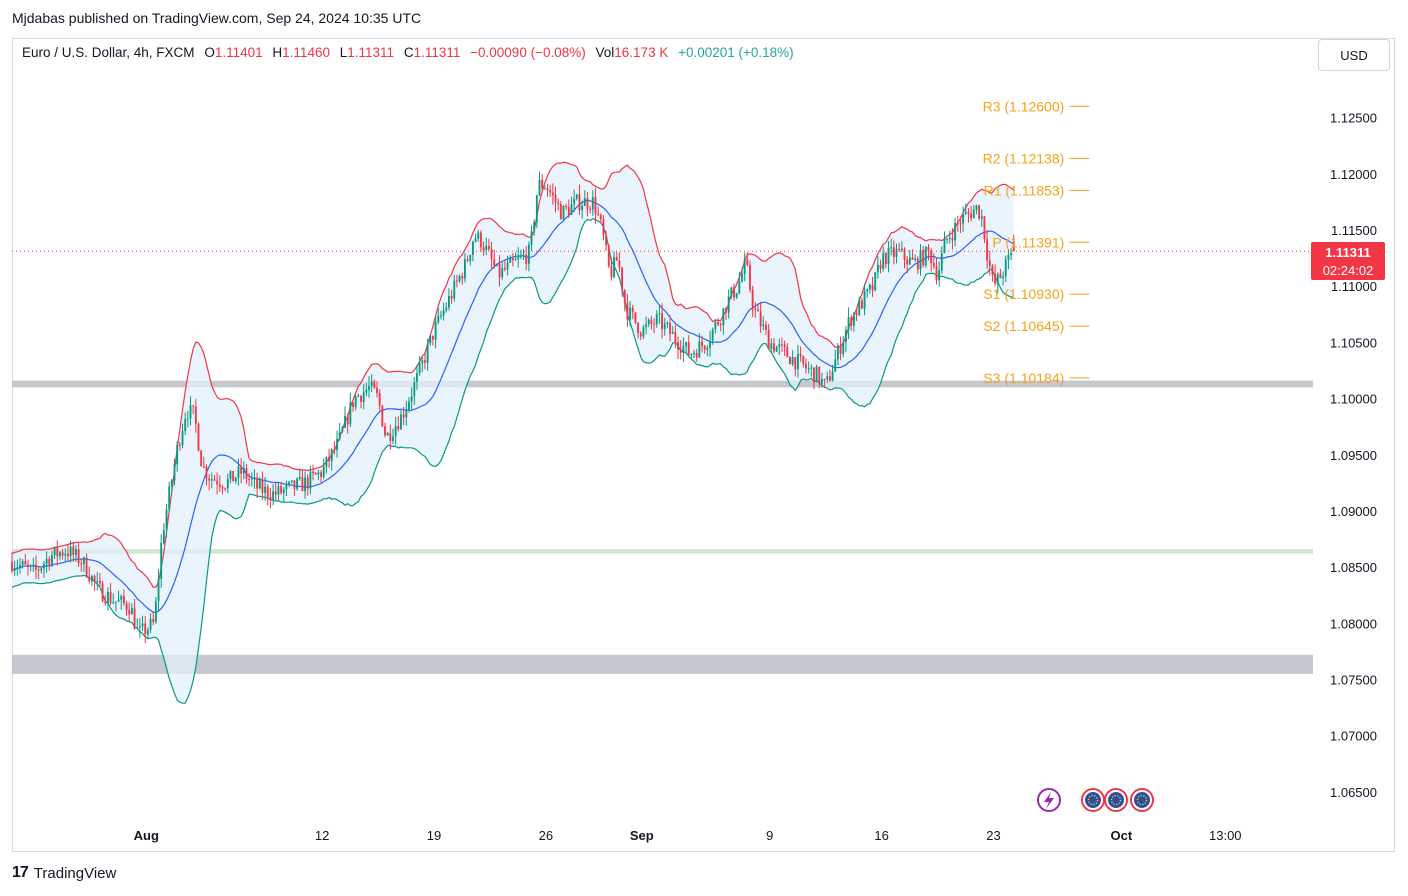  I want to click on time-tick-label: 23, so click(993, 835).